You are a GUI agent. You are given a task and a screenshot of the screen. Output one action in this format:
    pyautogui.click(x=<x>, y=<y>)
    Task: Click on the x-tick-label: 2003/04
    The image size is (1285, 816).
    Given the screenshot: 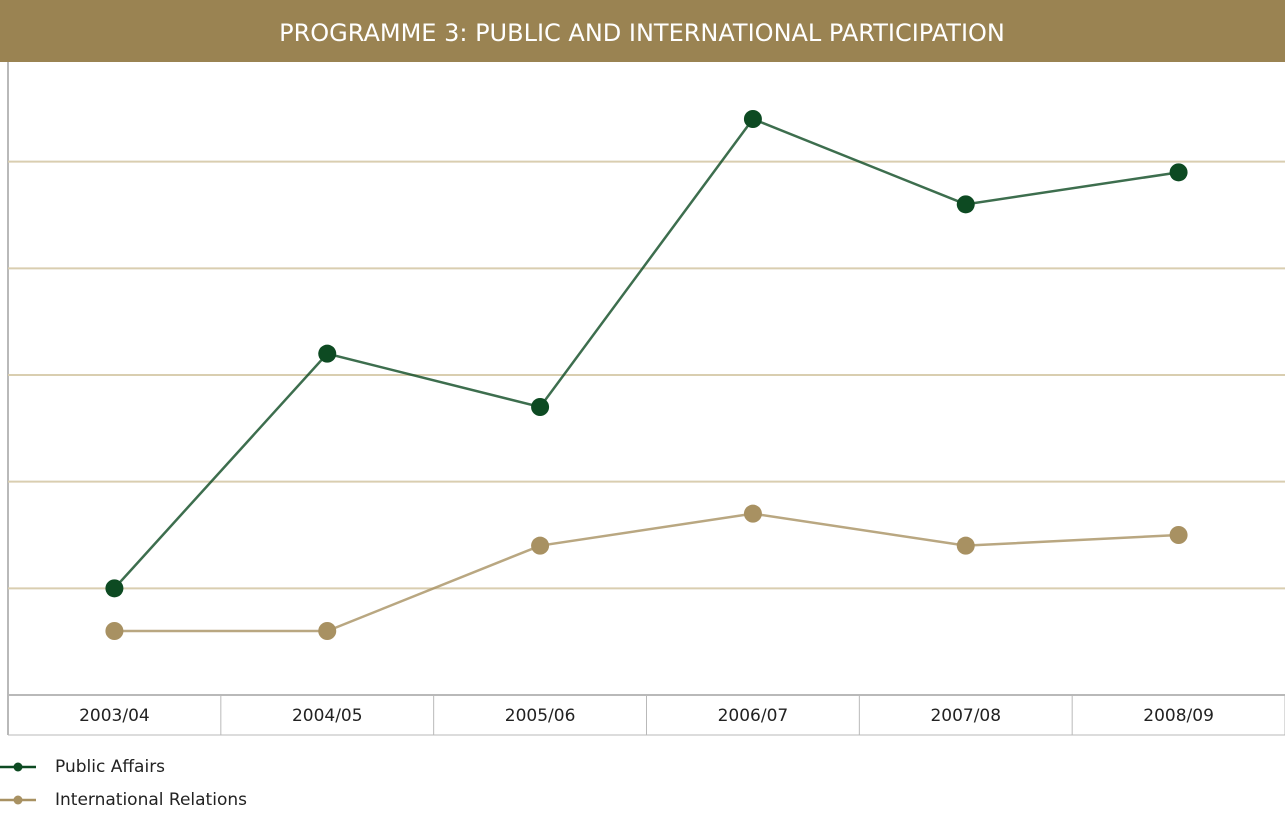 What is the action you would take?
    pyautogui.click(x=114, y=716)
    